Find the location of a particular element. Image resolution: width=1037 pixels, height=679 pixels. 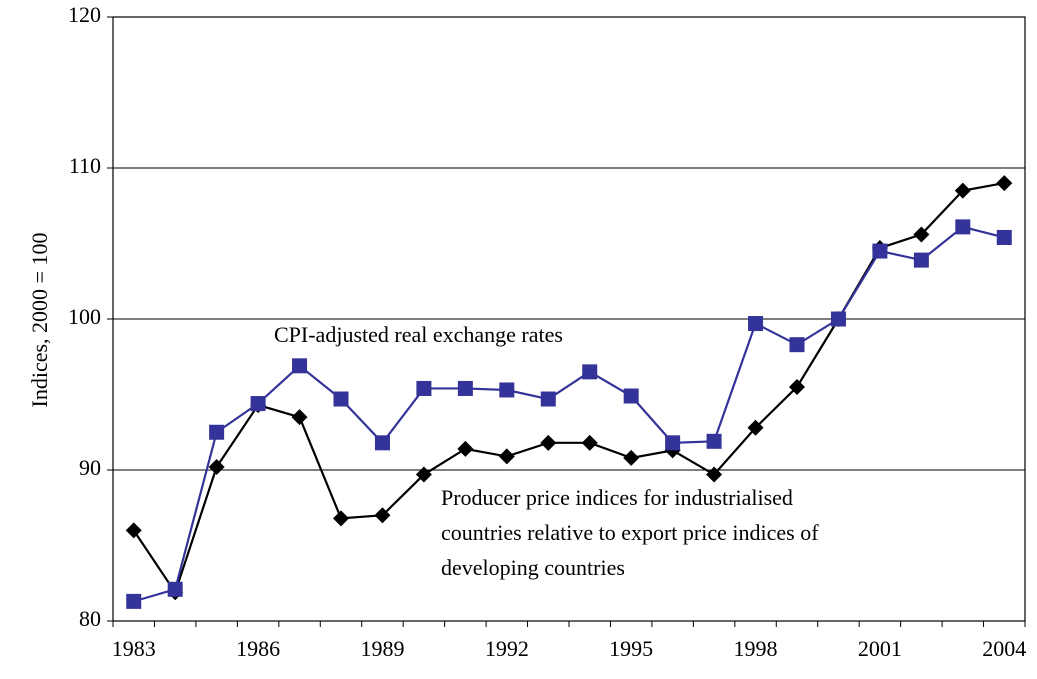

x-tick-label: 2004 is located at coordinates (1004, 648).